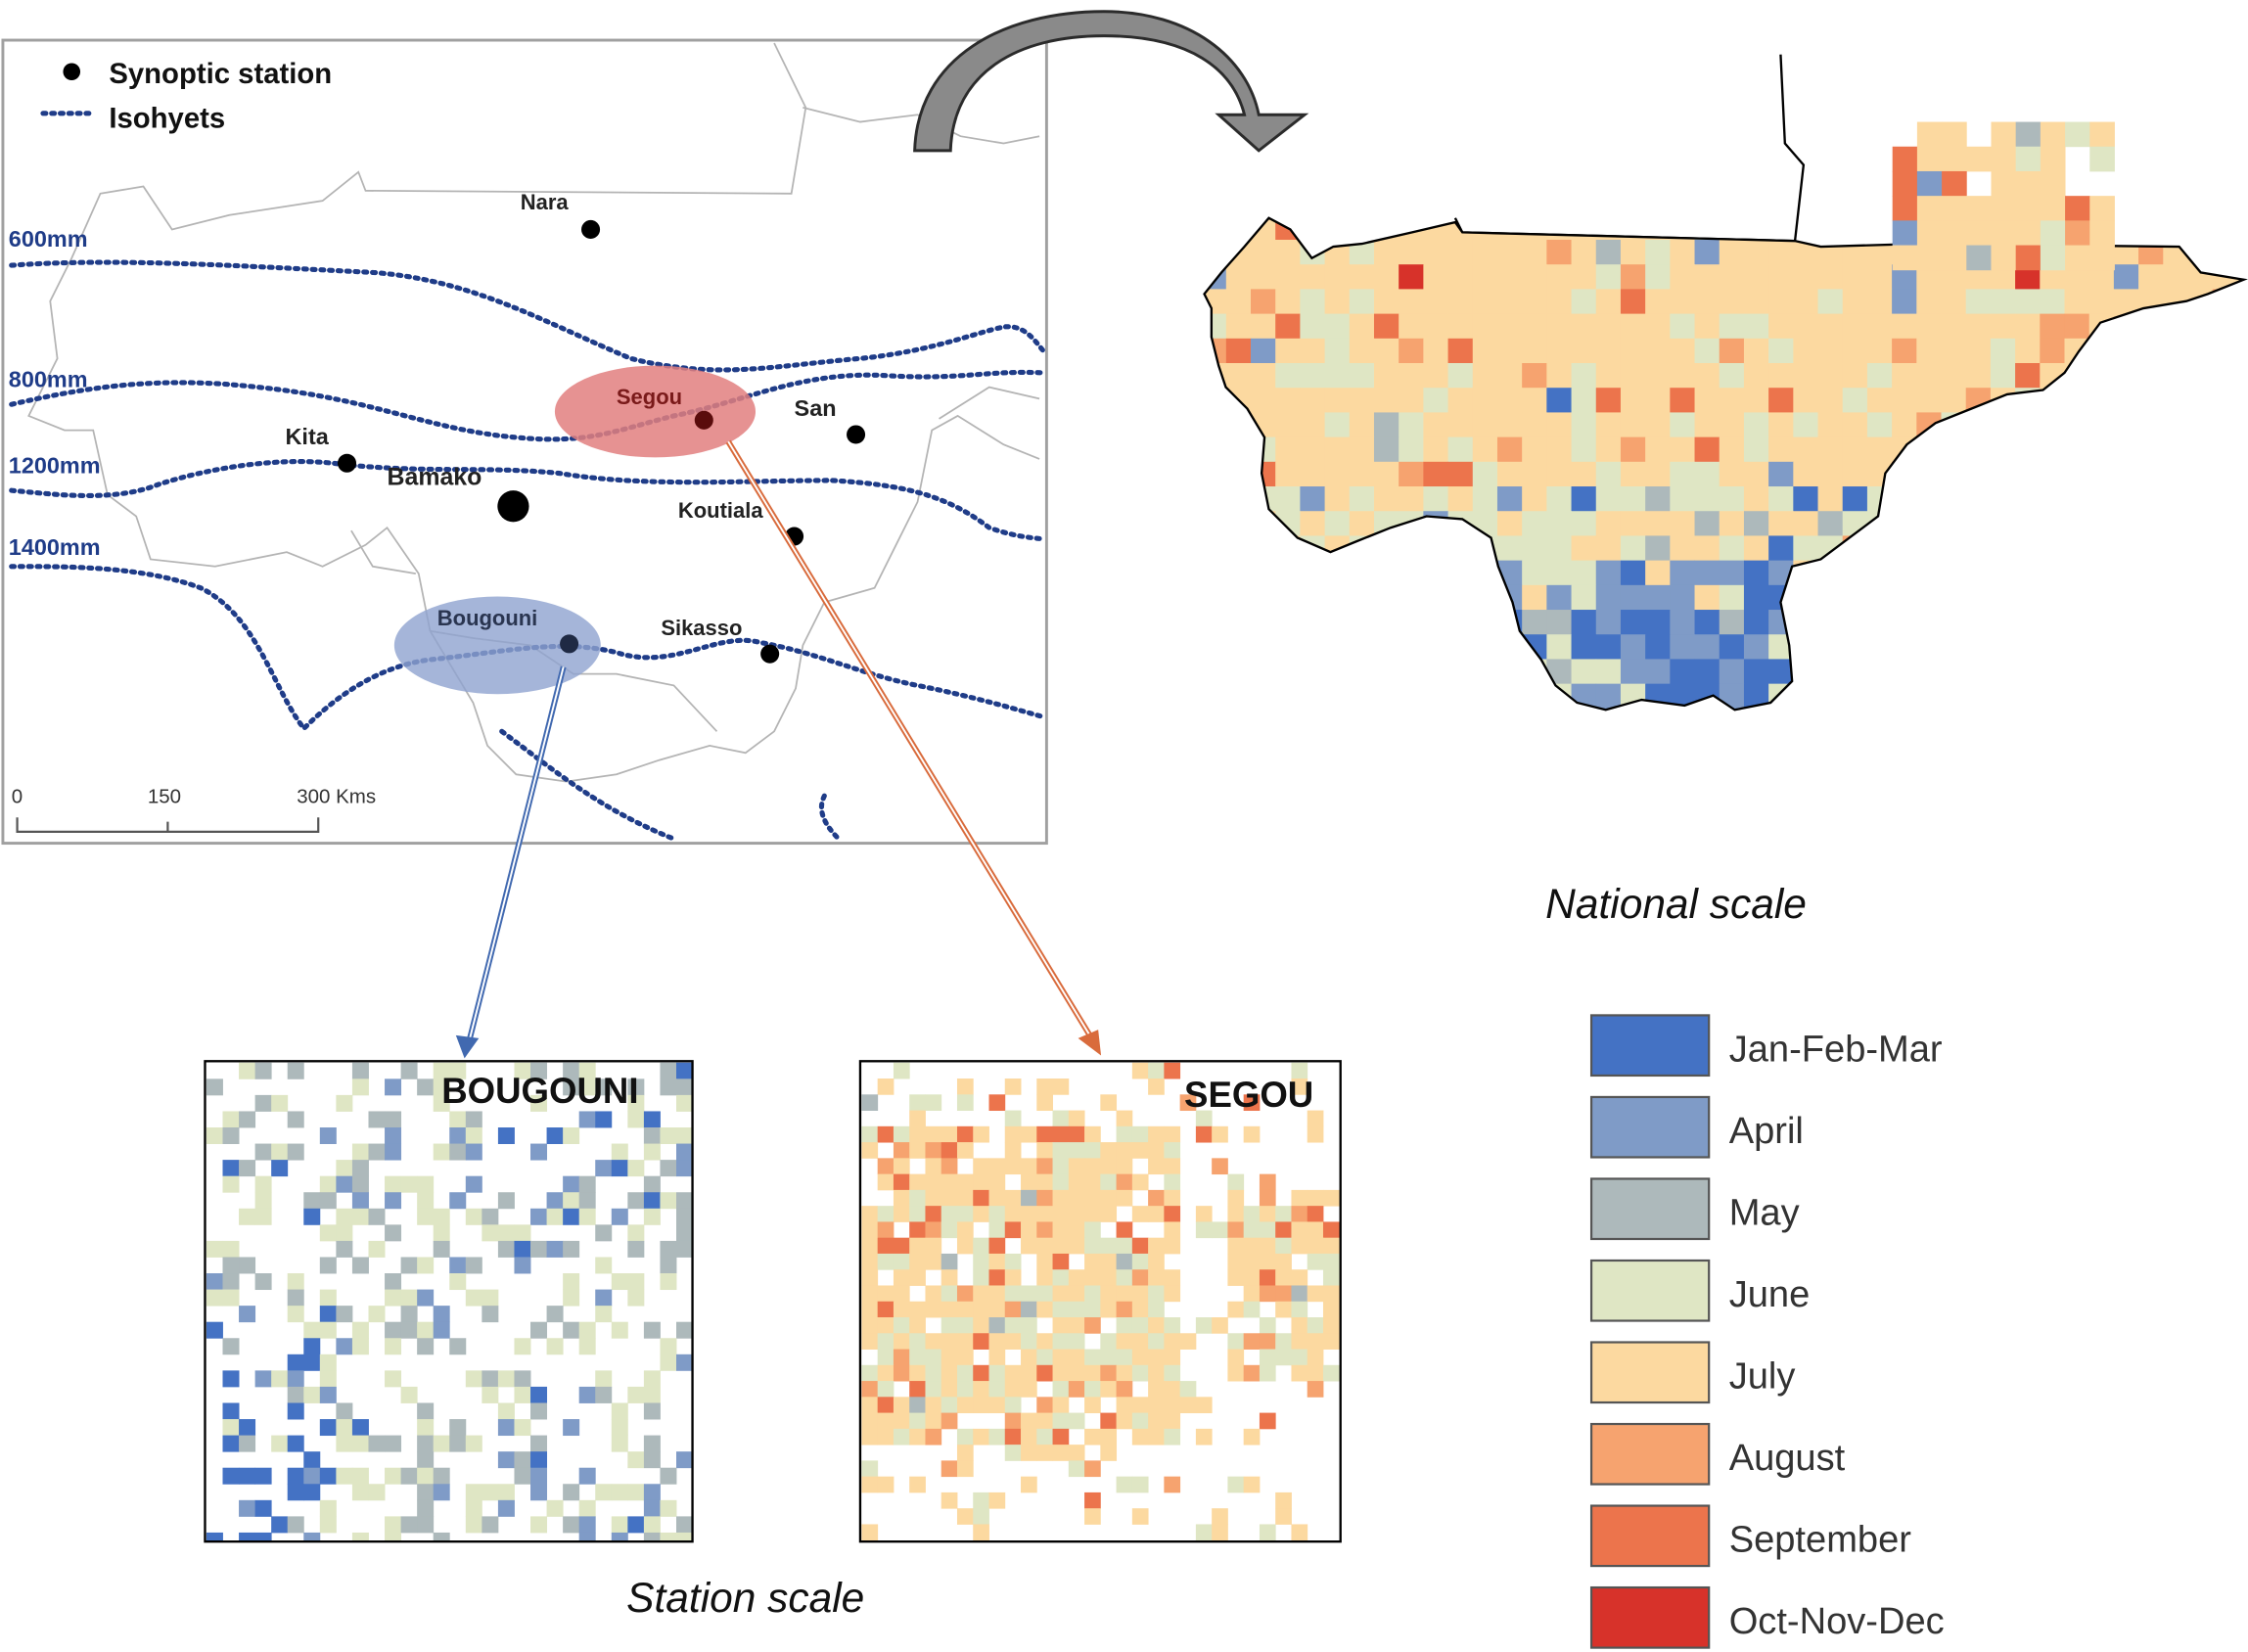 The image size is (2248, 1652). I want to click on legend-swatch-may, so click(1650, 1209).